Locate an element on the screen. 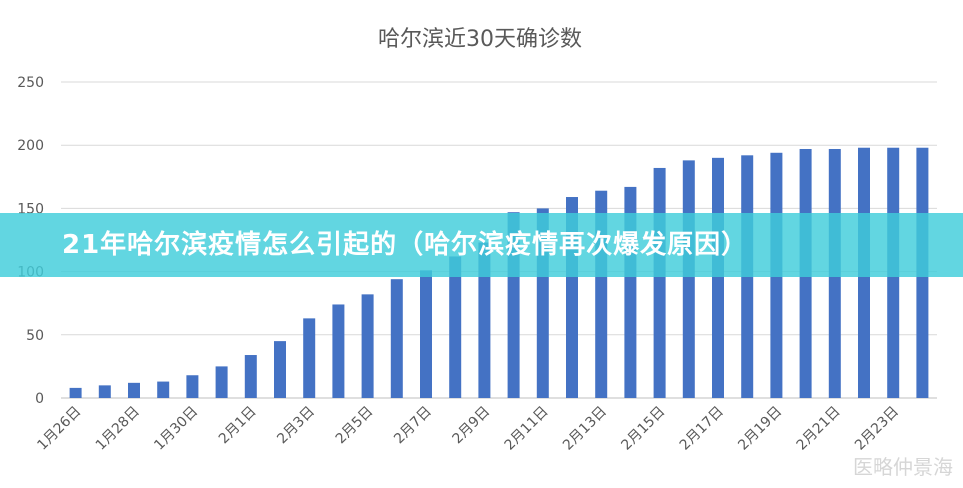  x-tick-label: 2月13日 is located at coordinates (585, 429).